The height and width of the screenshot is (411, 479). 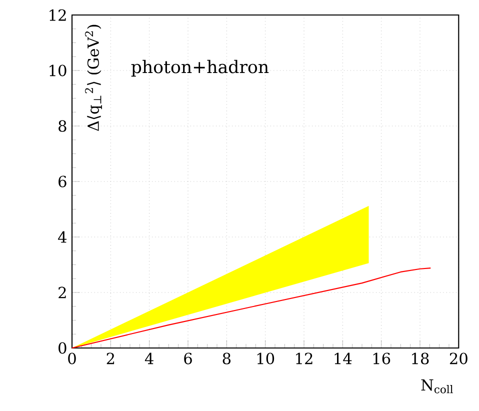 What do you see at coordinates (149, 358) in the screenshot?
I see `x-tick-label: 4` at bounding box center [149, 358].